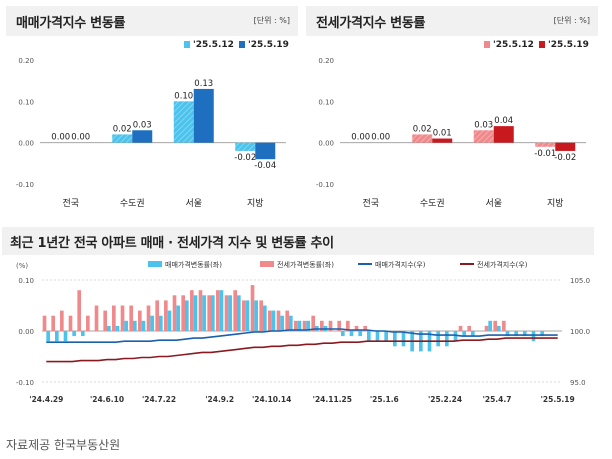 This screenshot has height=459, width=612. What do you see at coordinates (155, 264) in the screenshot?
I see `legend-swatch` at bounding box center [155, 264].